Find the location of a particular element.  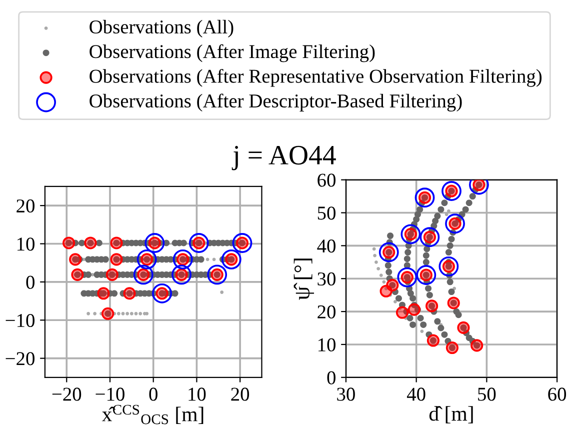

x-tick-label: −10 is located at coordinates (110, 394).